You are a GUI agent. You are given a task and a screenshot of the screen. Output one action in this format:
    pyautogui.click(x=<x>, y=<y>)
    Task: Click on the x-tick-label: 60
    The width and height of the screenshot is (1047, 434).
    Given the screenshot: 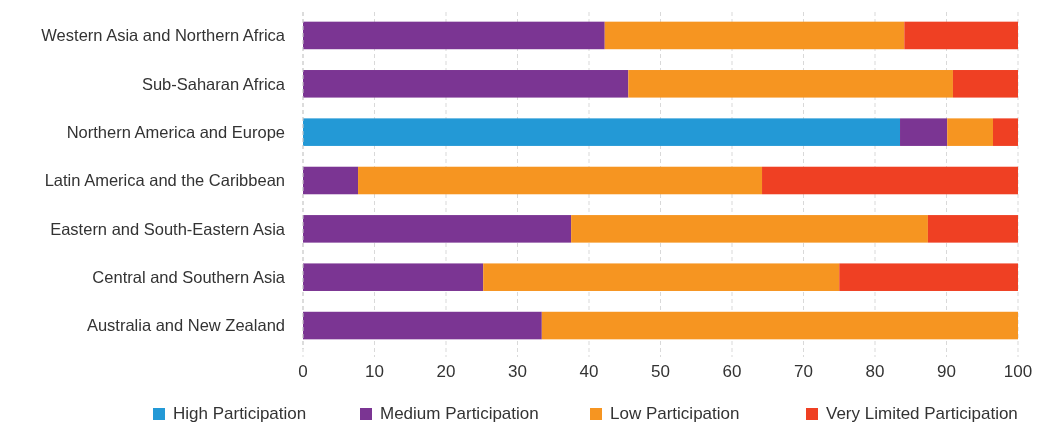 What is the action you would take?
    pyautogui.click(x=732, y=371)
    